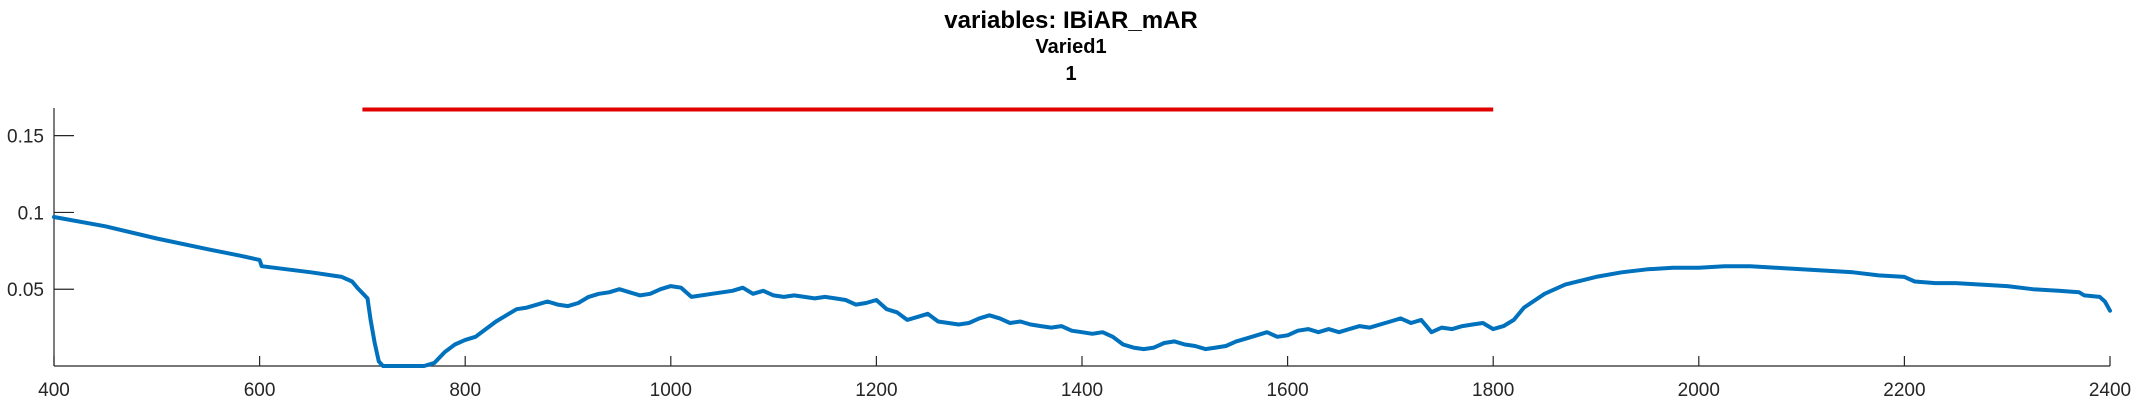  What do you see at coordinates (260, 390) in the screenshot?
I see `x-tick-label: 600` at bounding box center [260, 390].